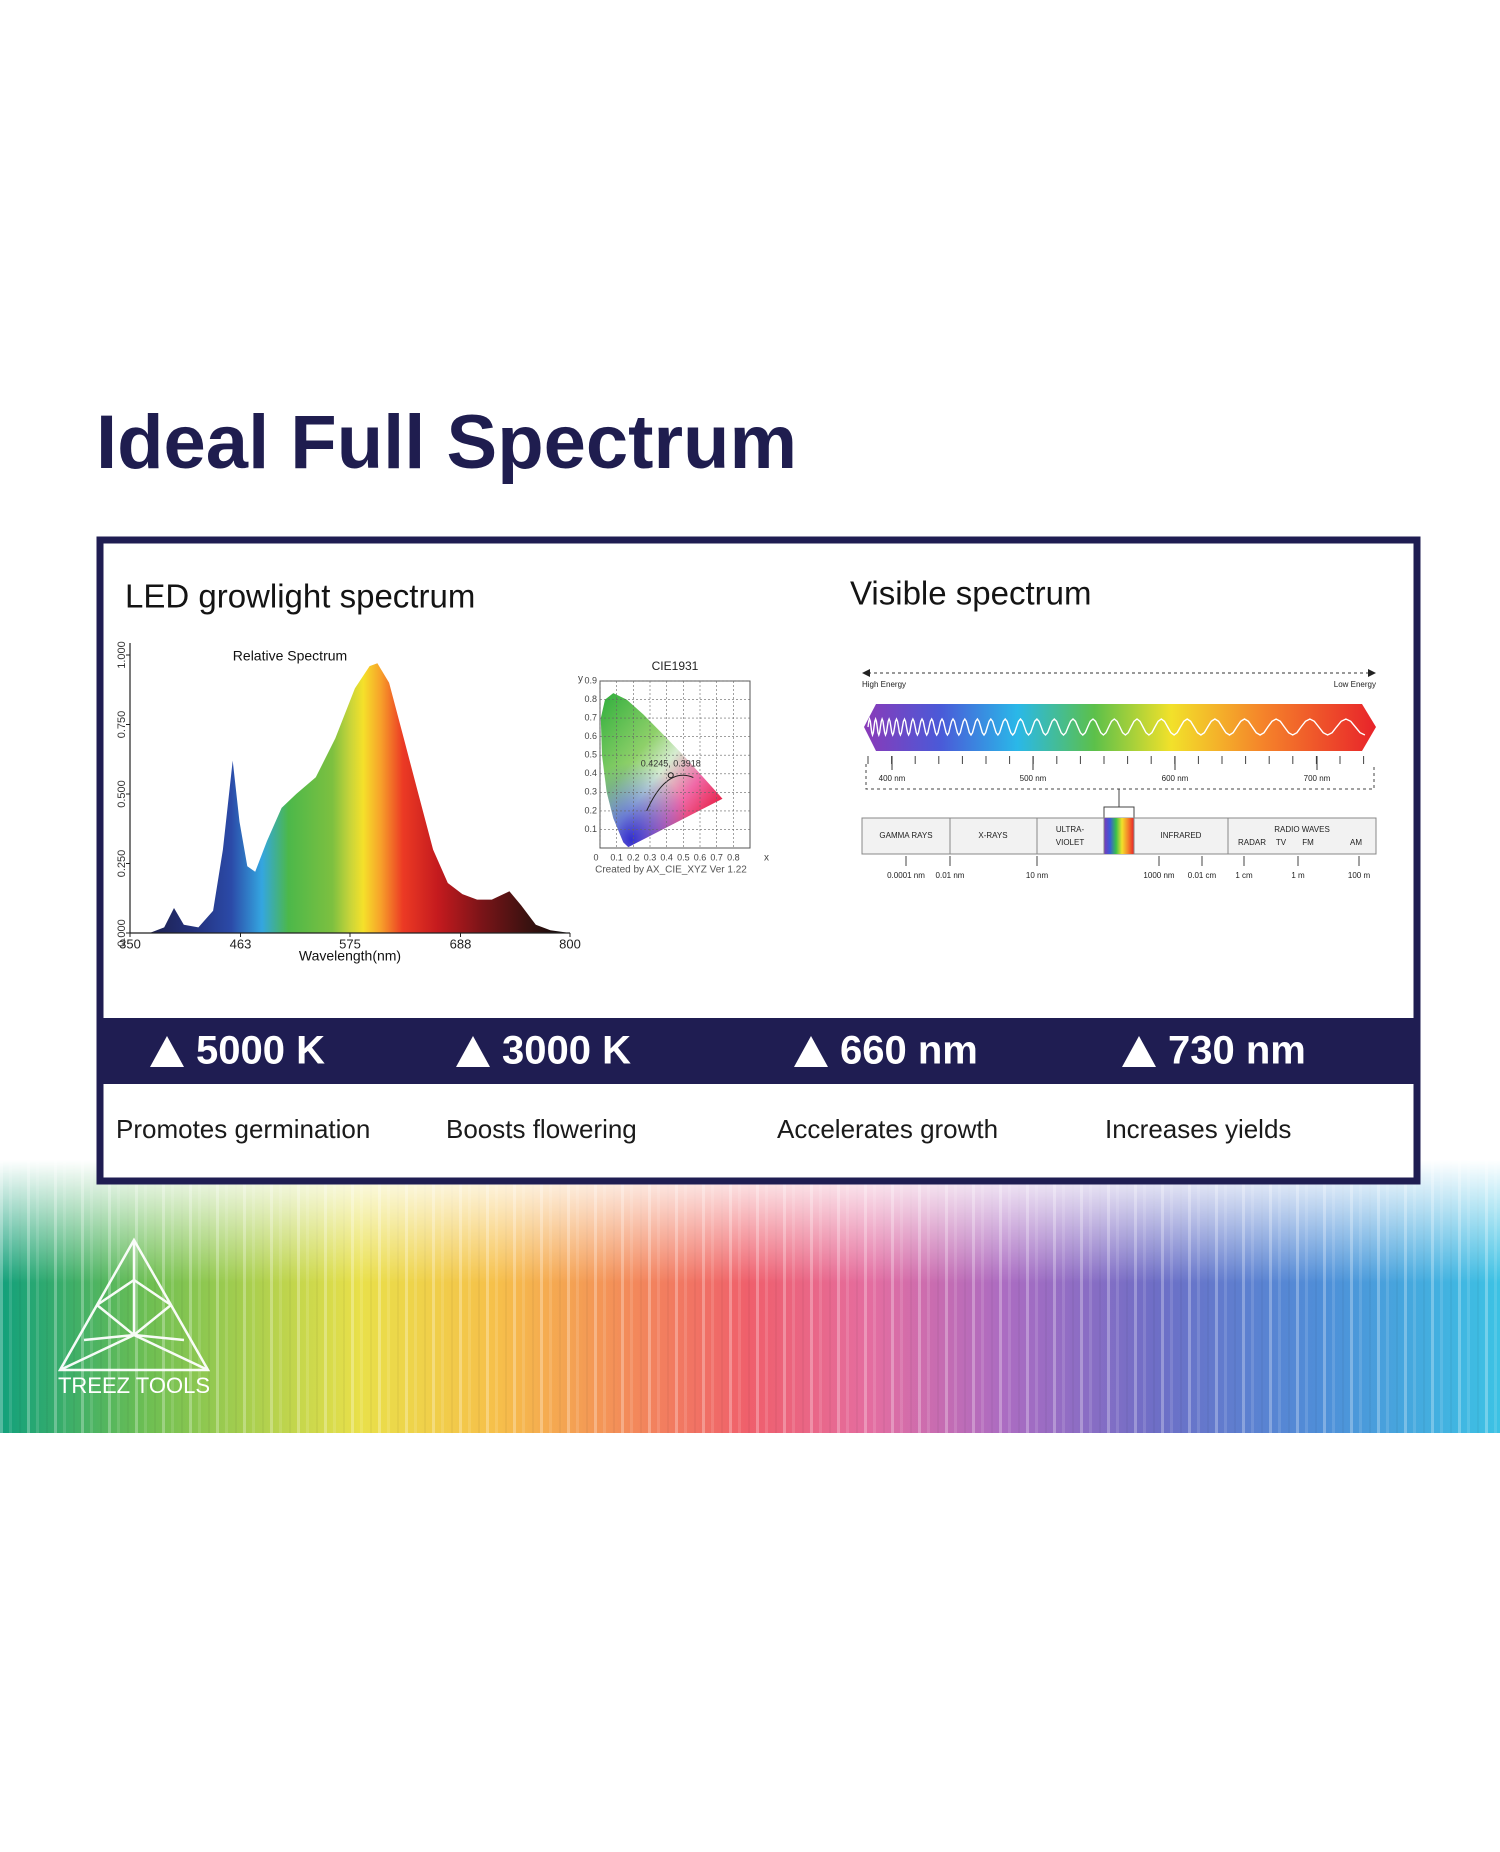 The width and height of the screenshot is (1500, 1852). Describe the element at coordinates (905, 835) in the screenshot. I see `band-label: GAMMA RAYS` at that location.